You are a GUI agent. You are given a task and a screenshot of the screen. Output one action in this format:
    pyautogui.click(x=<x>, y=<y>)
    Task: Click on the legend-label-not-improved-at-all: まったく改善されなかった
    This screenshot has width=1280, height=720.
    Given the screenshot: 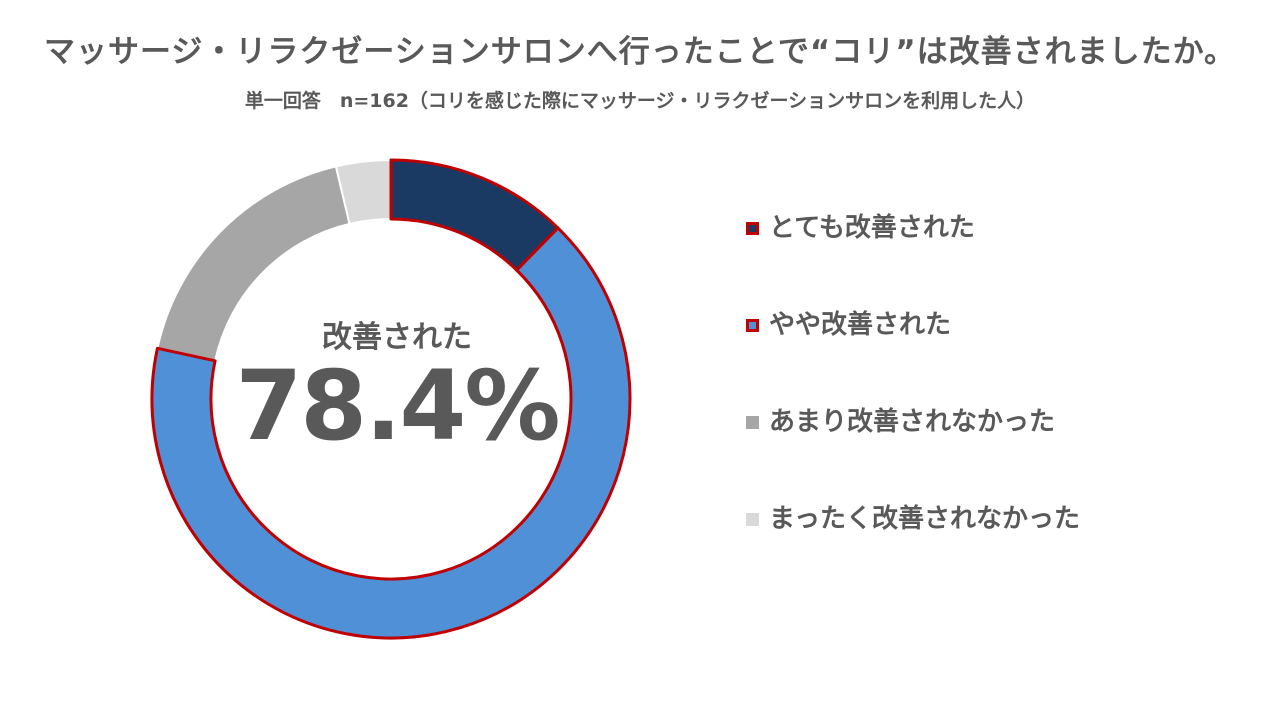 What is the action you would take?
    pyautogui.click(x=924, y=519)
    